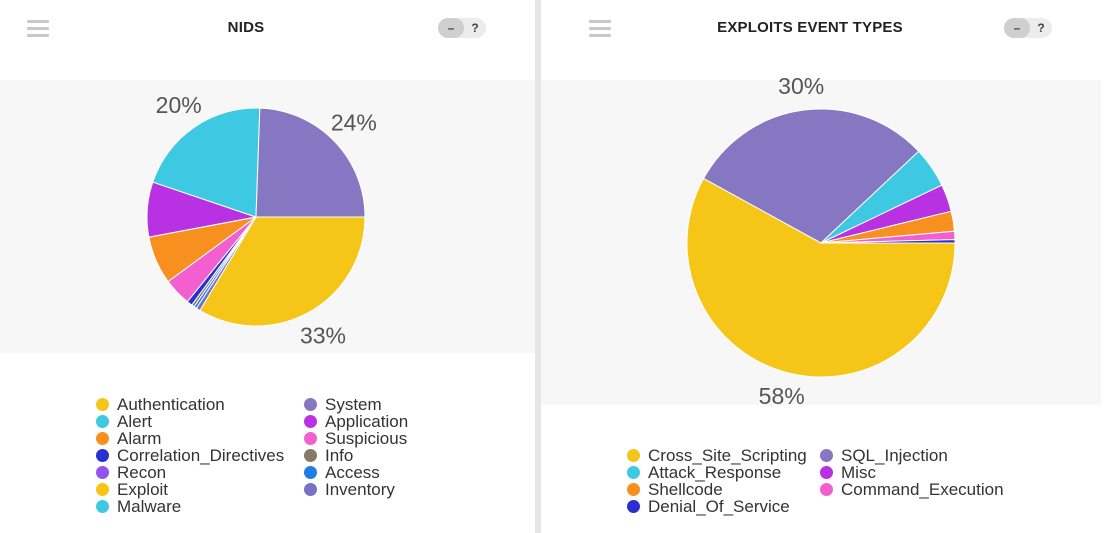 The image size is (1109, 533). I want to click on legend-item-system: System, so click(343, 404).